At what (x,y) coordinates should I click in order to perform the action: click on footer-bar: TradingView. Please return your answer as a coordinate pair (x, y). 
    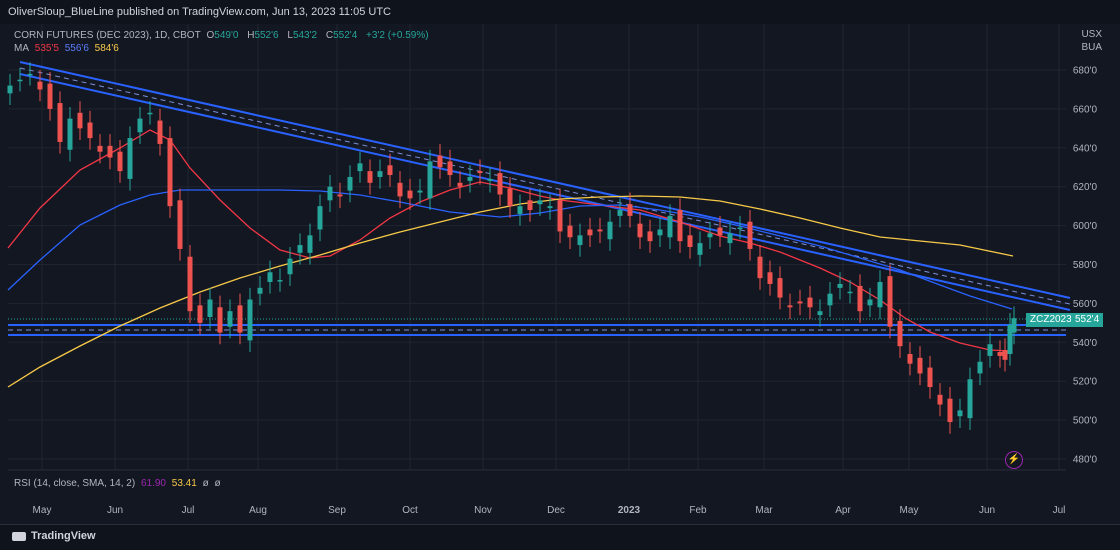
    Looking at the image, I should click on (560, 537).